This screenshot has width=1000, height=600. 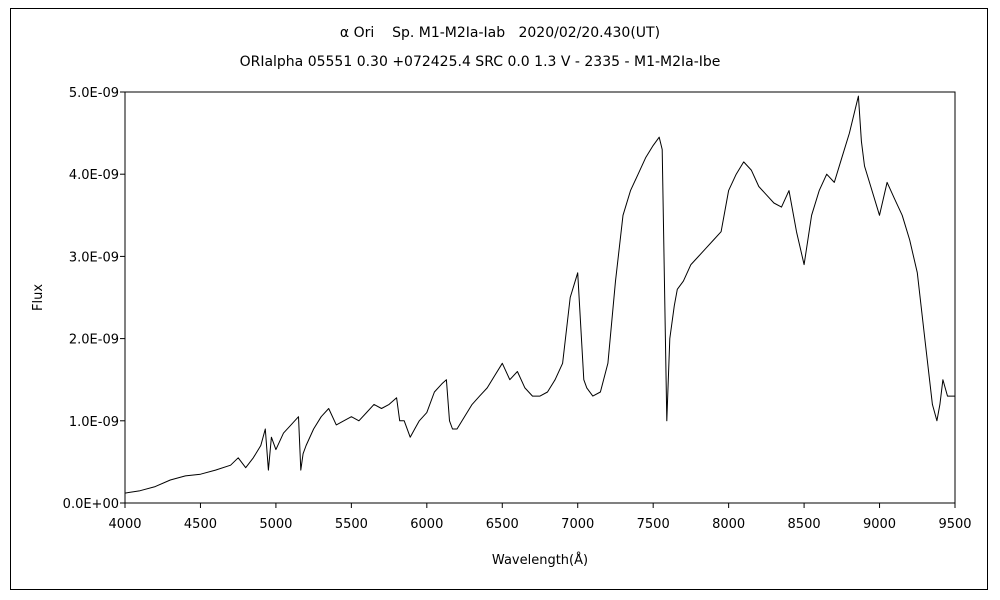 What do you see at coordinates (200, 524) in the screenshot?
I see `x-tick-label: 4500` at bounding box center [200, 524].